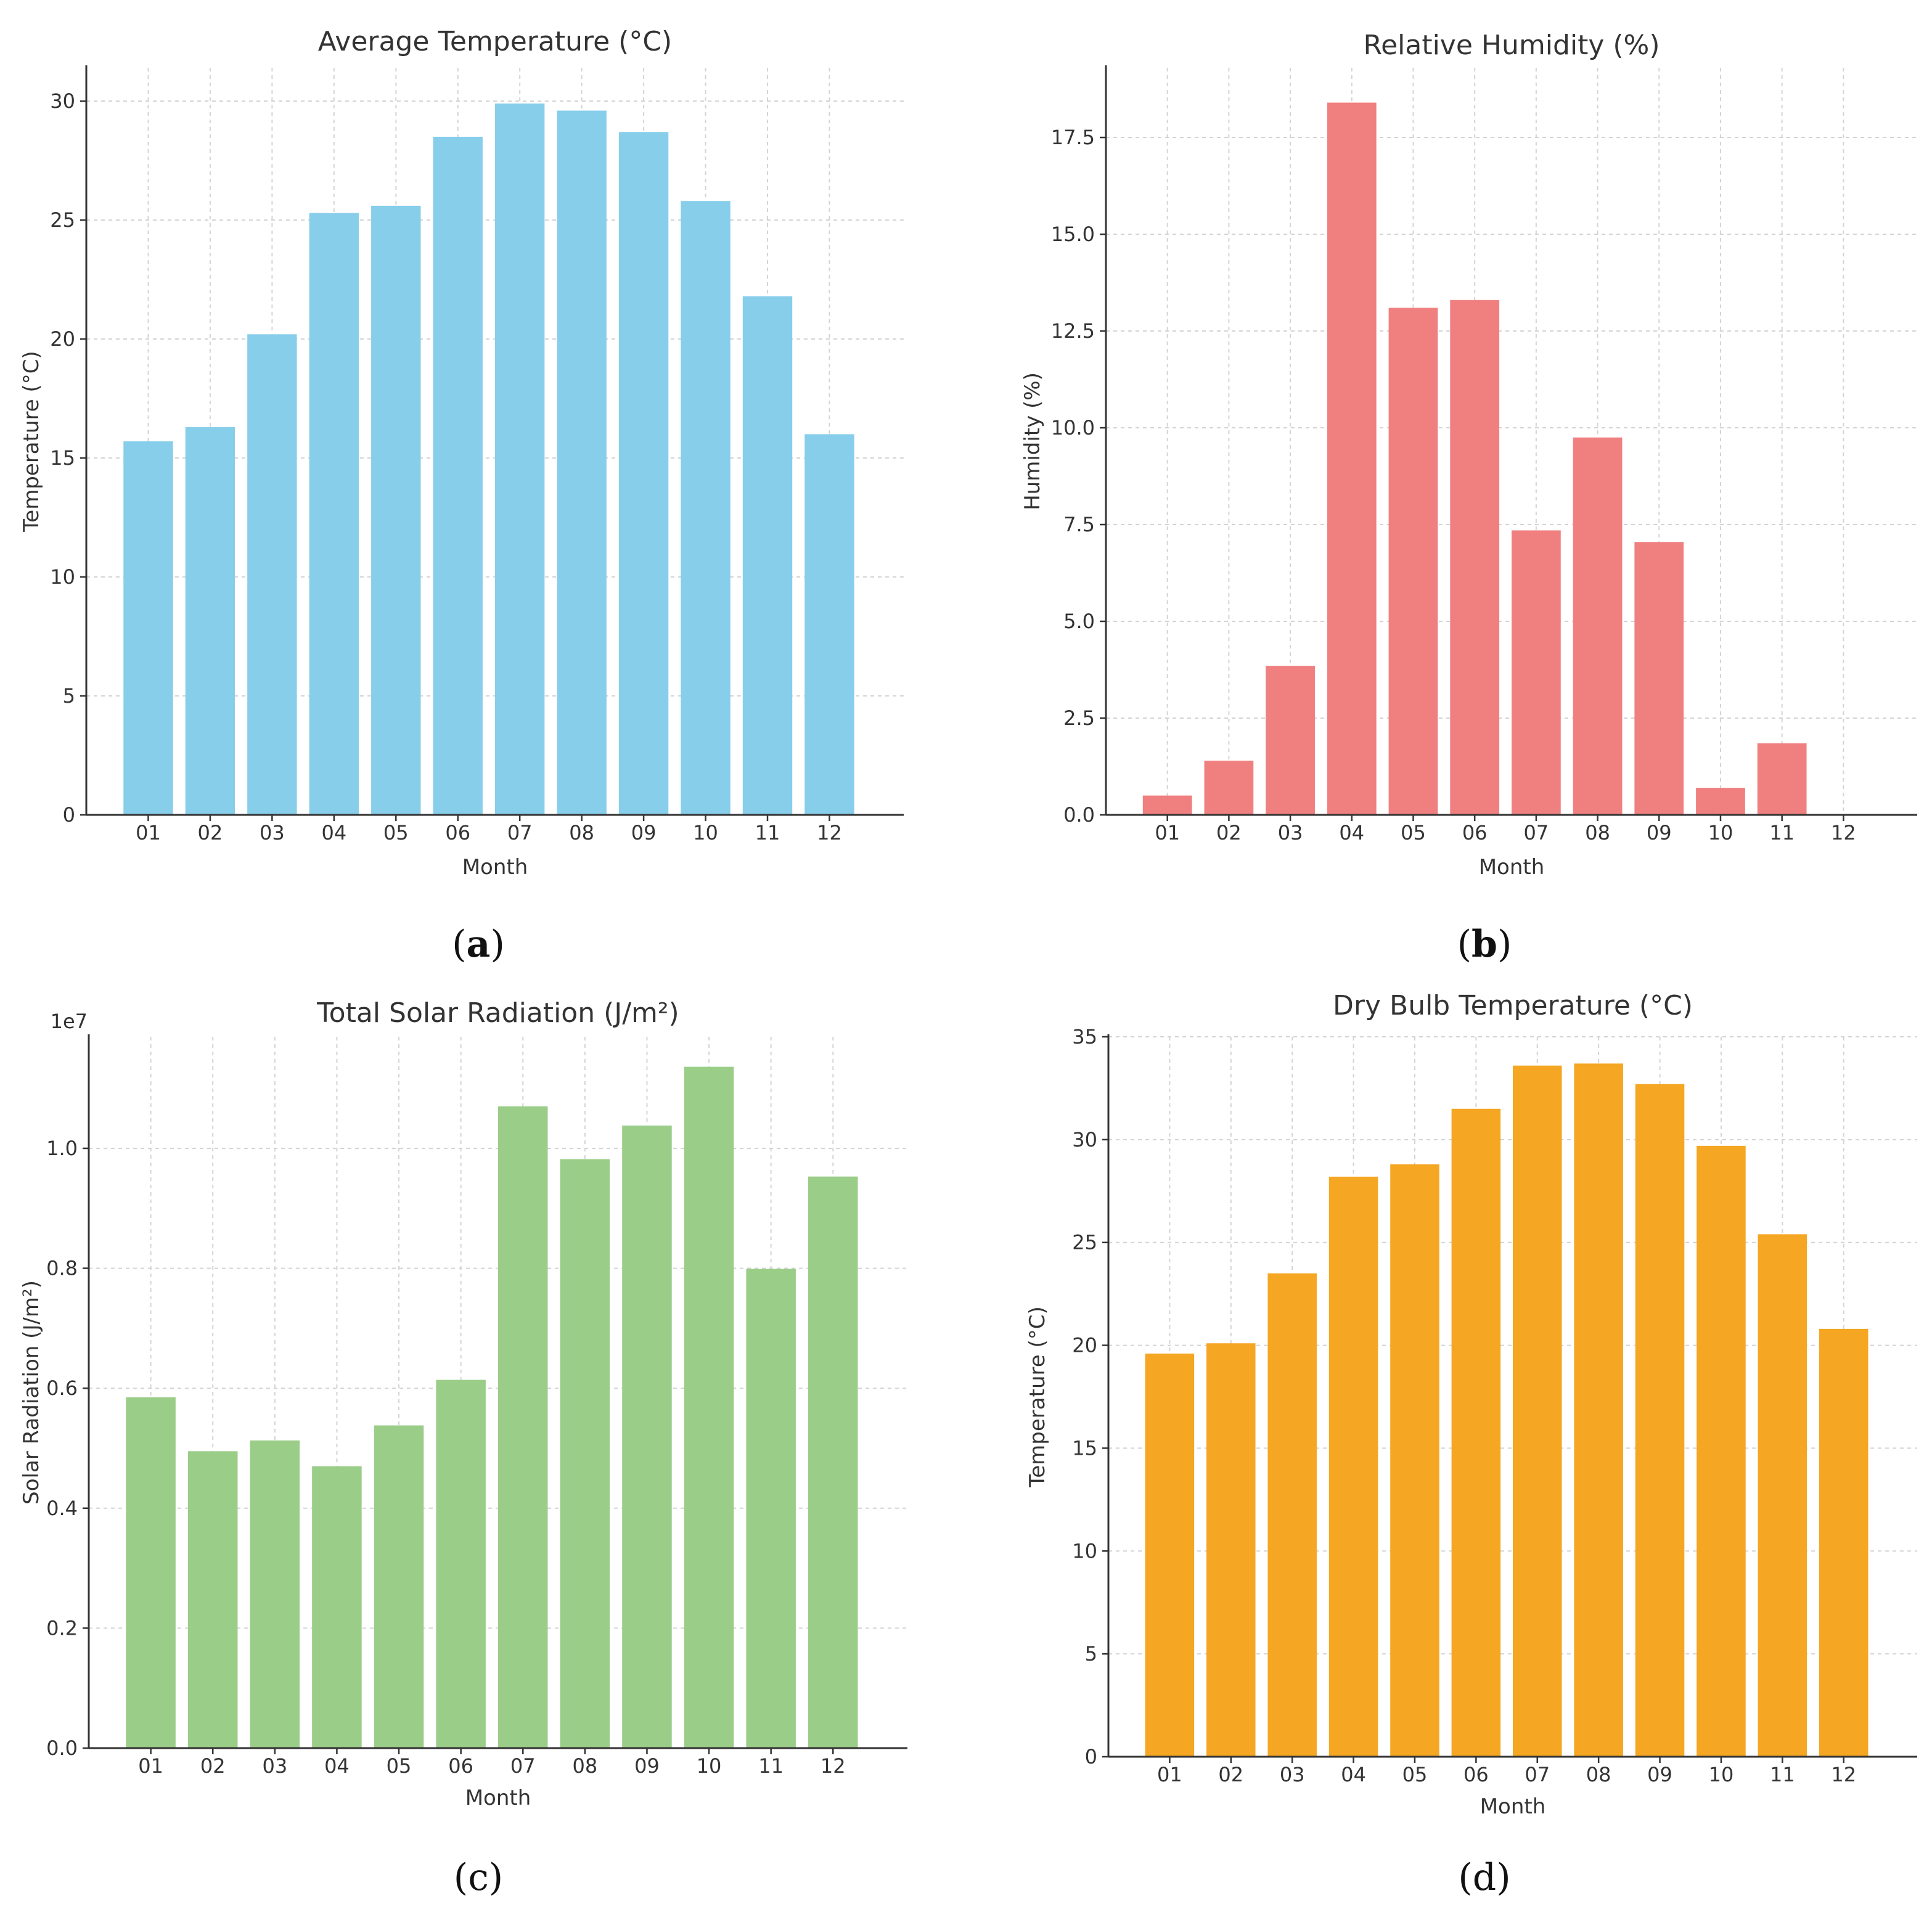  I want to click on y-tick-label: 17.5, so click(1073, 137).